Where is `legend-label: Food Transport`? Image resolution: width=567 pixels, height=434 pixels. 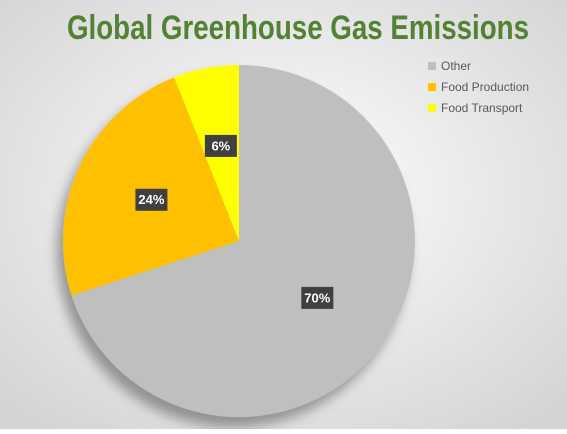
legend-label: Food Transport is located at coordinates (482, 108).